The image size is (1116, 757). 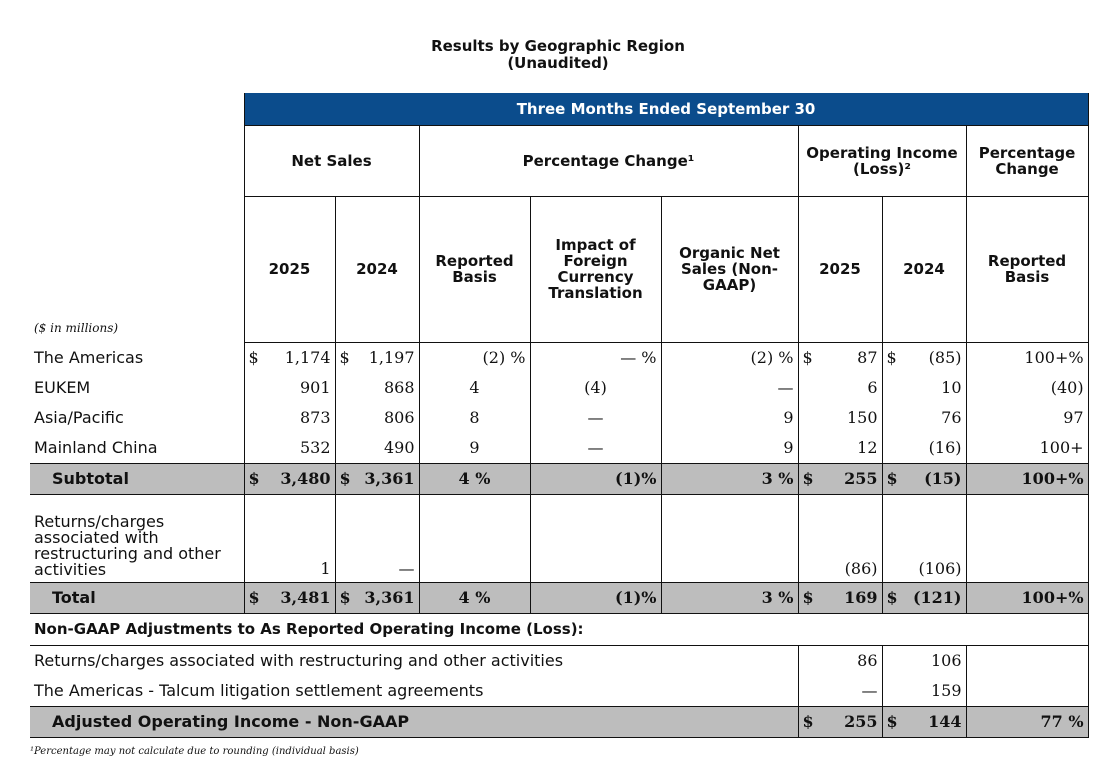 What do you see at coordinates (882, 160) in the screenshot?
I see `op-income-header: Operating Income (Loss)²` at bounding box center [882, 160].